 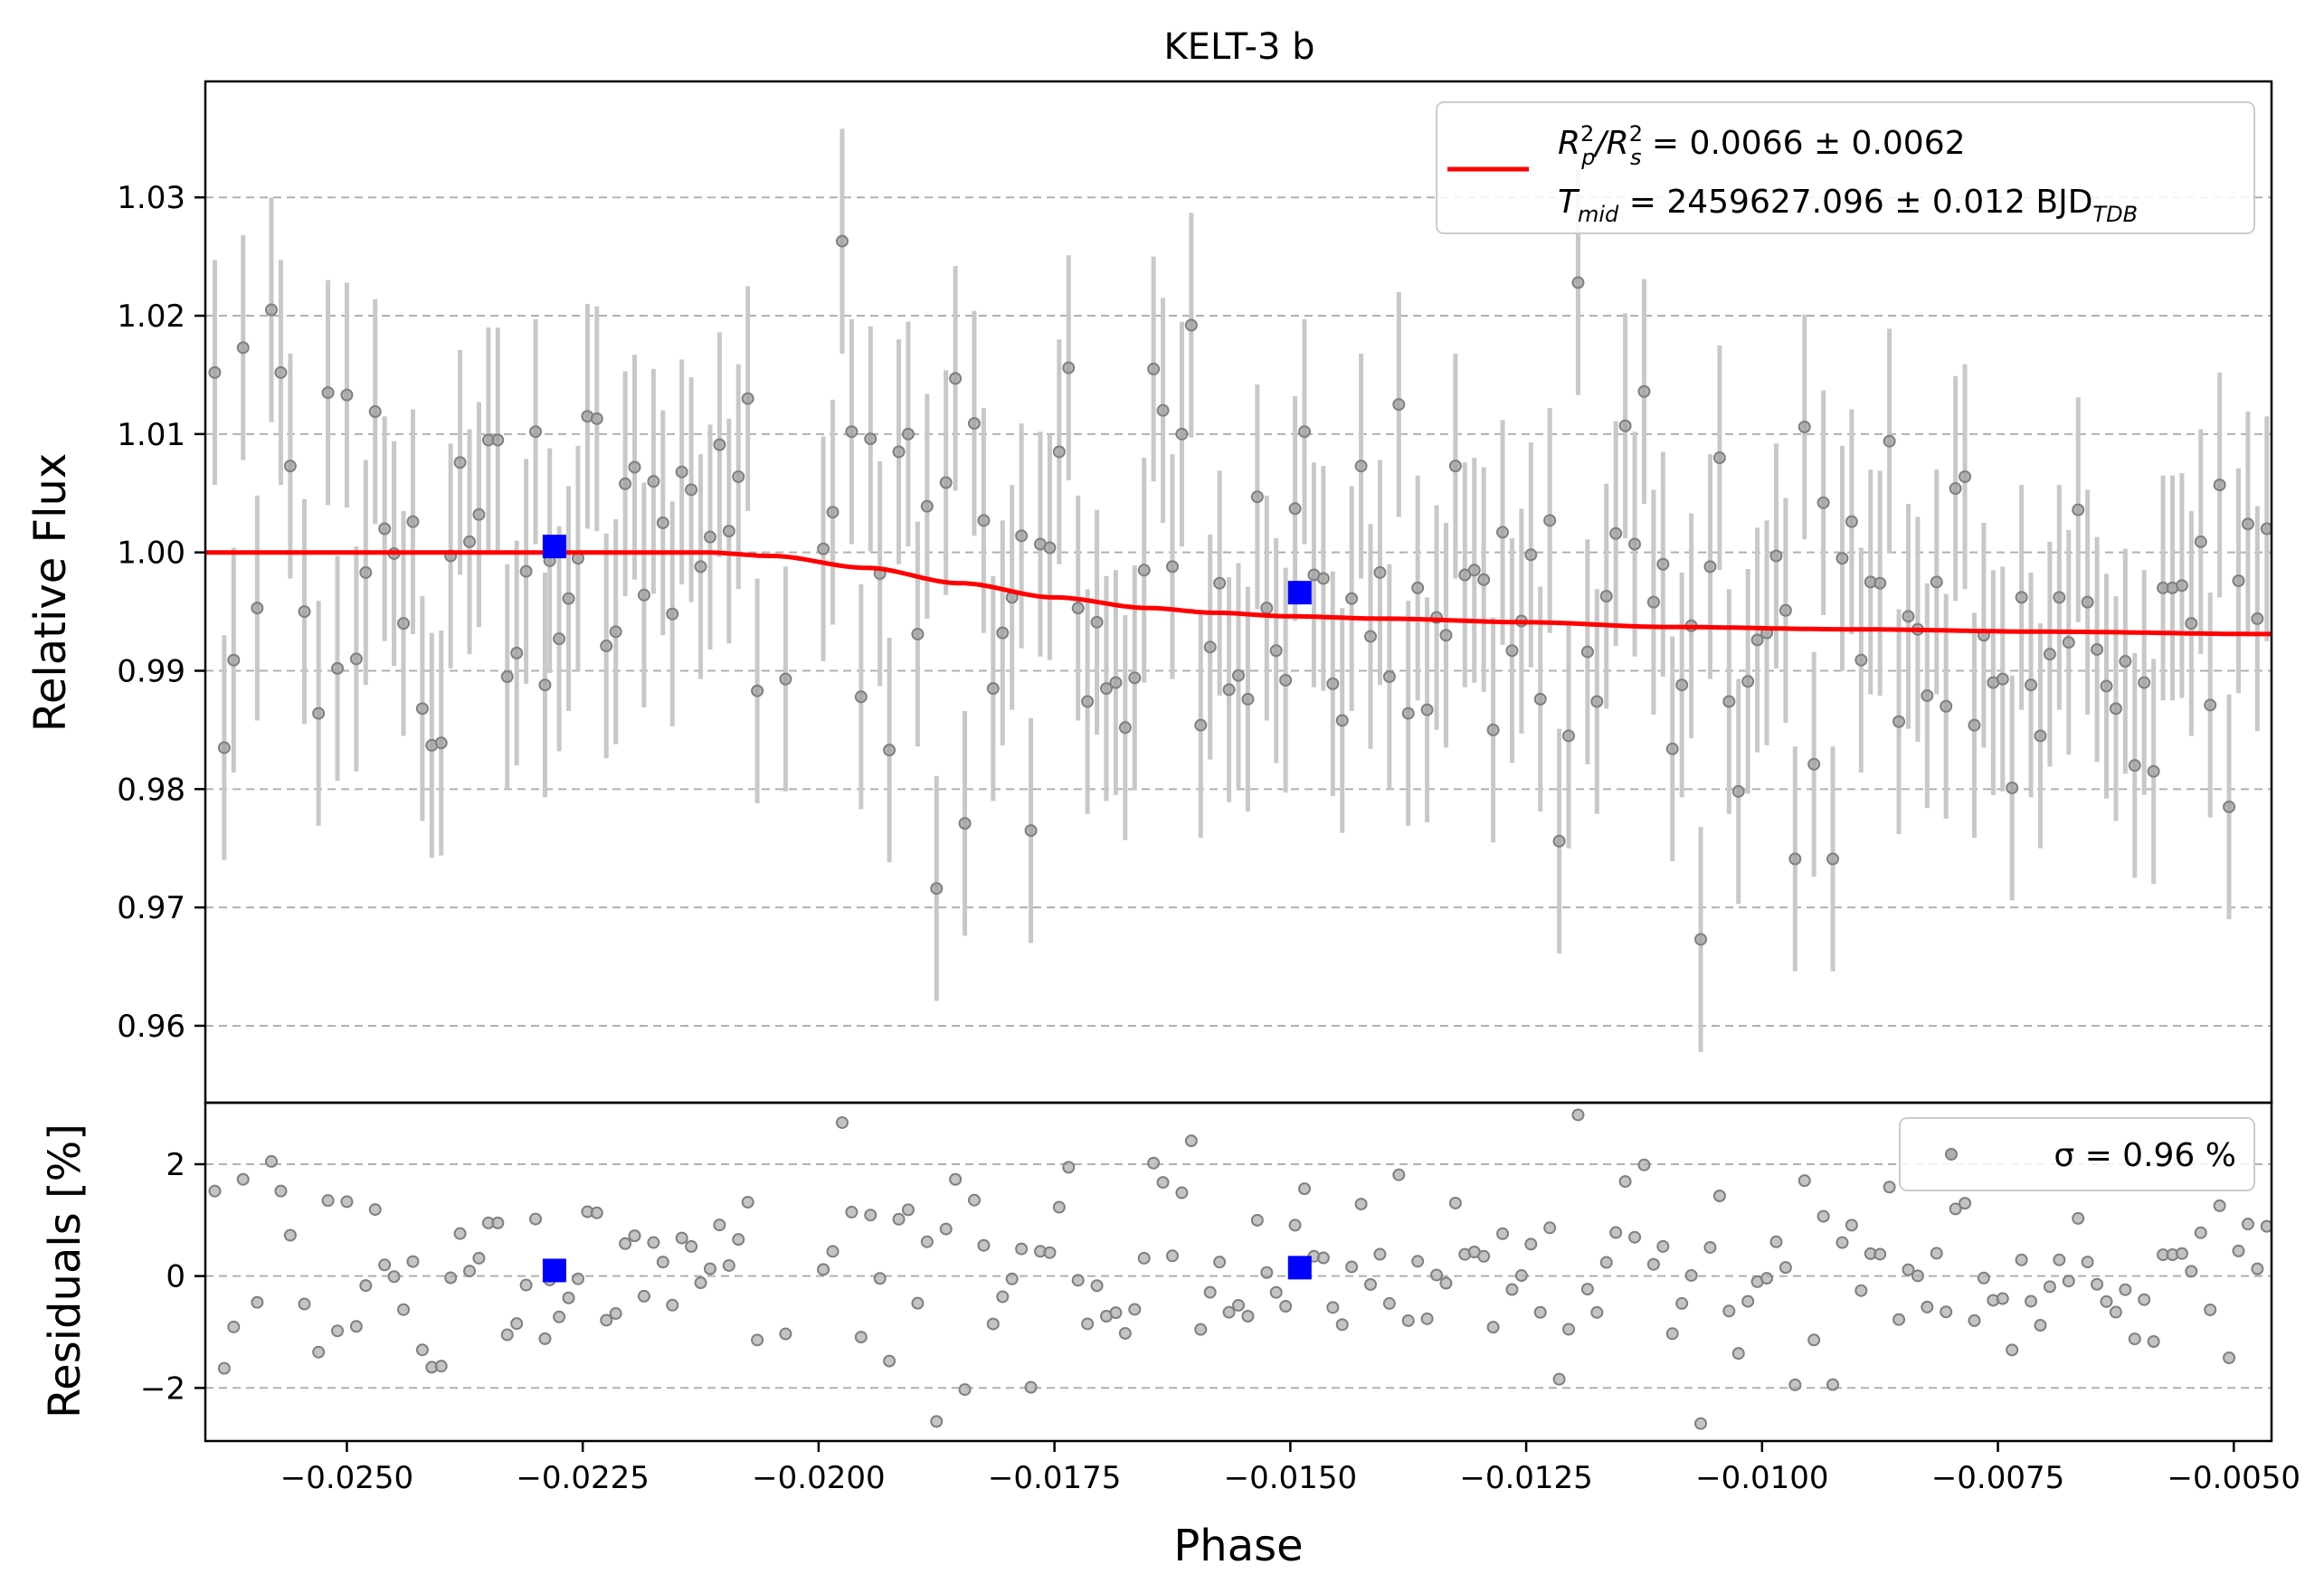 I want to click on flux-y-tick-label: 1.02, so click(x=151, y=317).